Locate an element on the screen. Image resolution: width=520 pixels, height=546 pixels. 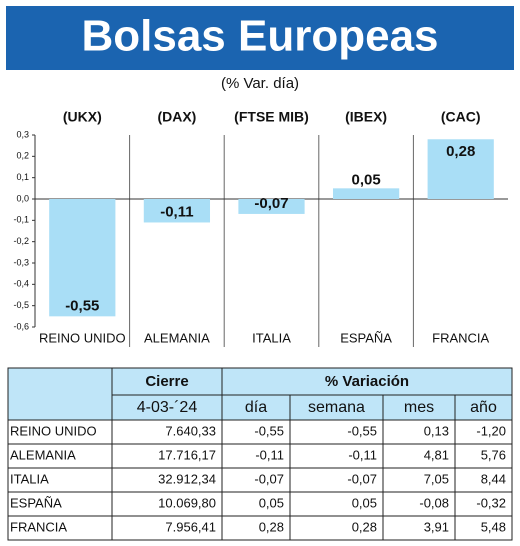
value-label: -0,07 is located at coordinates (271, 203).